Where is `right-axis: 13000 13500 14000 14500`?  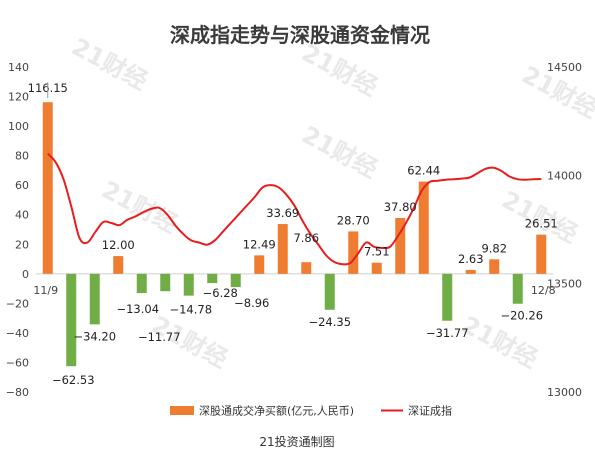 right-axis: 13000 13500 14000 14500 is located at coordinates (564, 230).